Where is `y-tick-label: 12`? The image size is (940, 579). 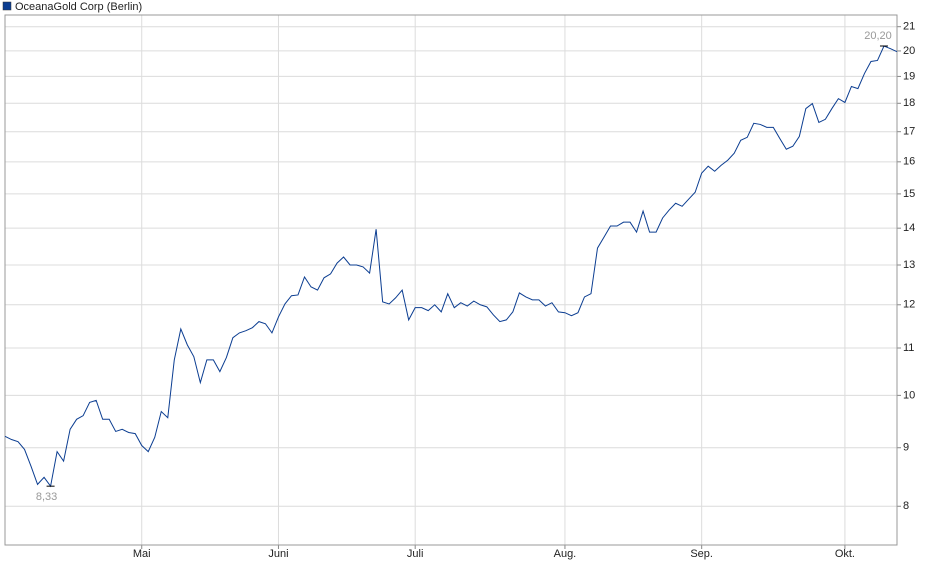
y-tick-label: 12 is located at coordinates (909, 305).